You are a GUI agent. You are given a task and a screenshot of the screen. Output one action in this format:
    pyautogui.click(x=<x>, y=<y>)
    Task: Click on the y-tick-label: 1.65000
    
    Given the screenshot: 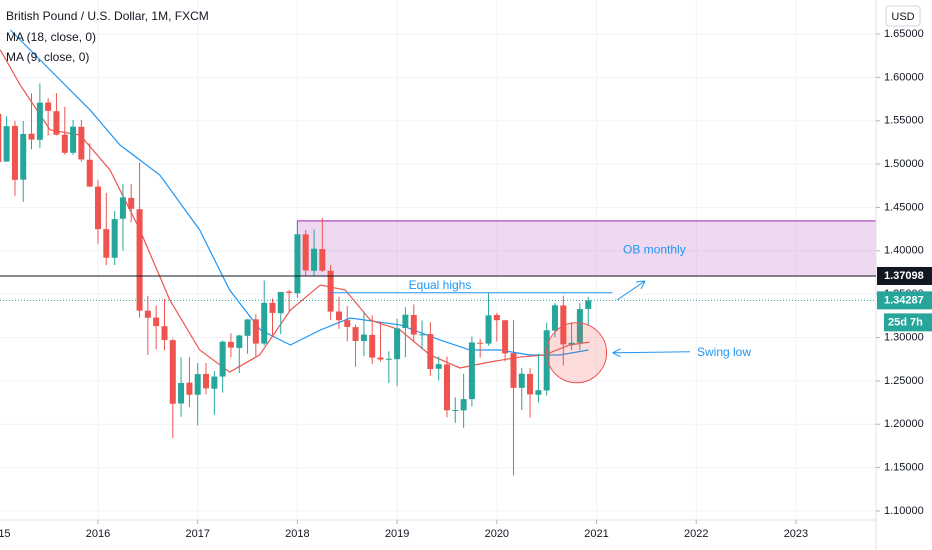 What is the action you would take?
    pyautogui.click(x=904, y=34)
    